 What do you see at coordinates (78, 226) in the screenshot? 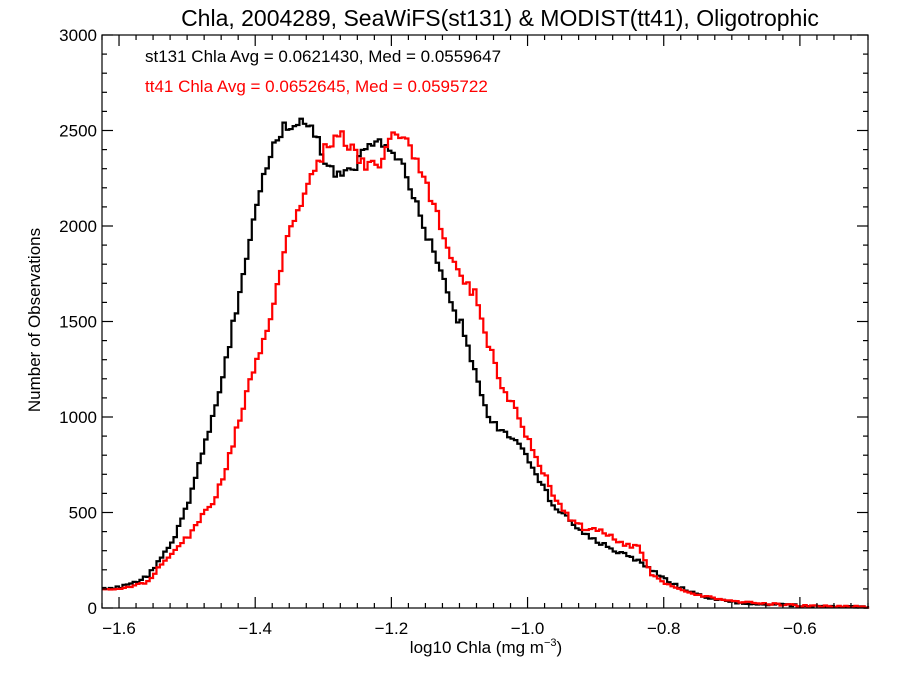
I see `y-tick-label: 2000` at bounding box center [78, 226].